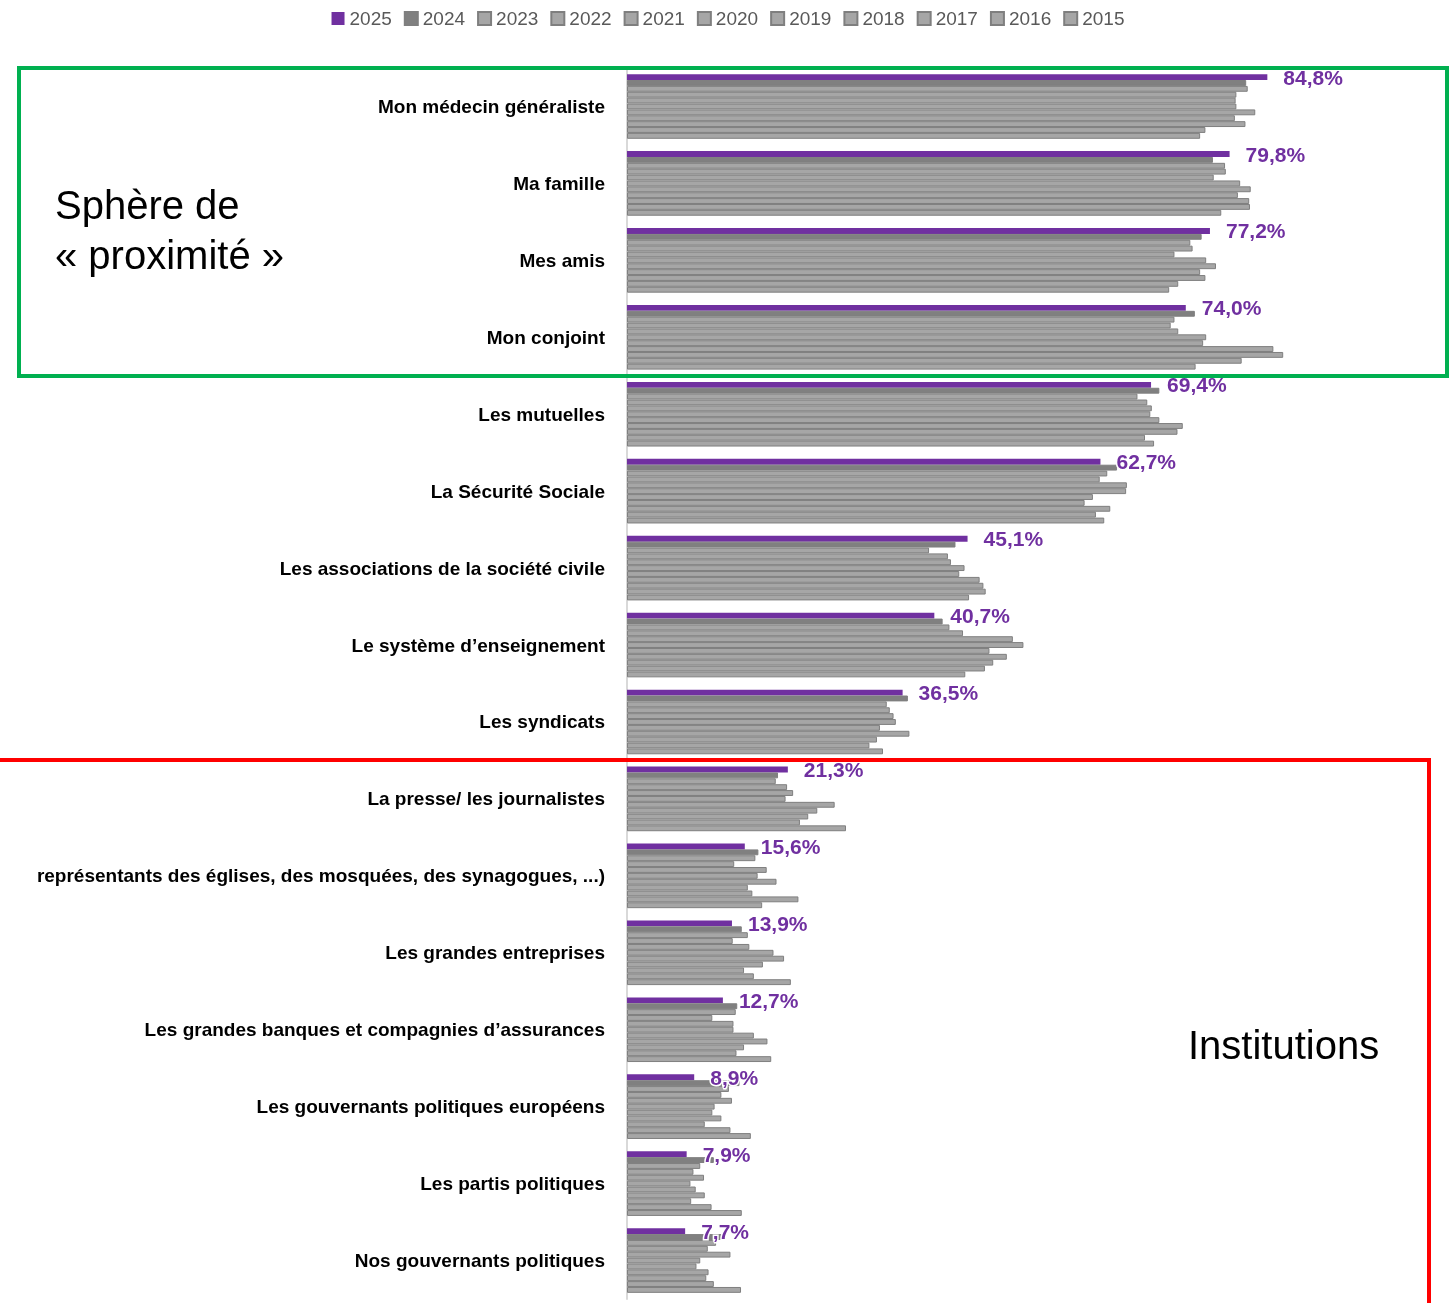  I want to click on y-tick-label: Les mutuelles, so click(541, 414).